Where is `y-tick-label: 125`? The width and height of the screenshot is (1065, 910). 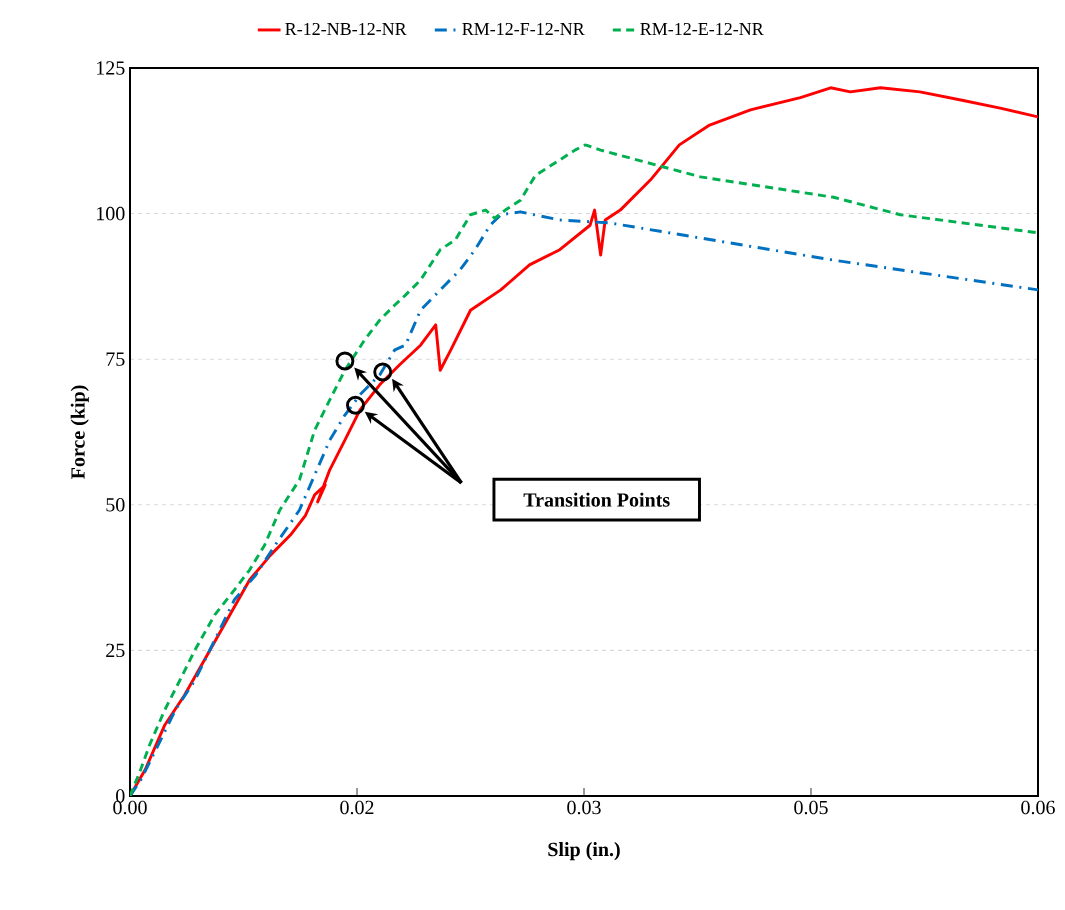
y-tick-label: 125 is located at coordinates (111, 68).